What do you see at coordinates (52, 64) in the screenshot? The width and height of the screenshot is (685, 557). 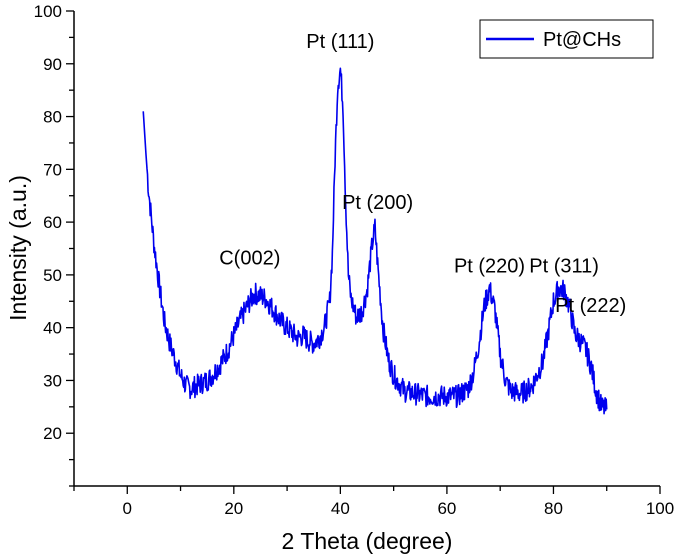 I see `y-tick-label: 90` at bounding box center [52, 64].